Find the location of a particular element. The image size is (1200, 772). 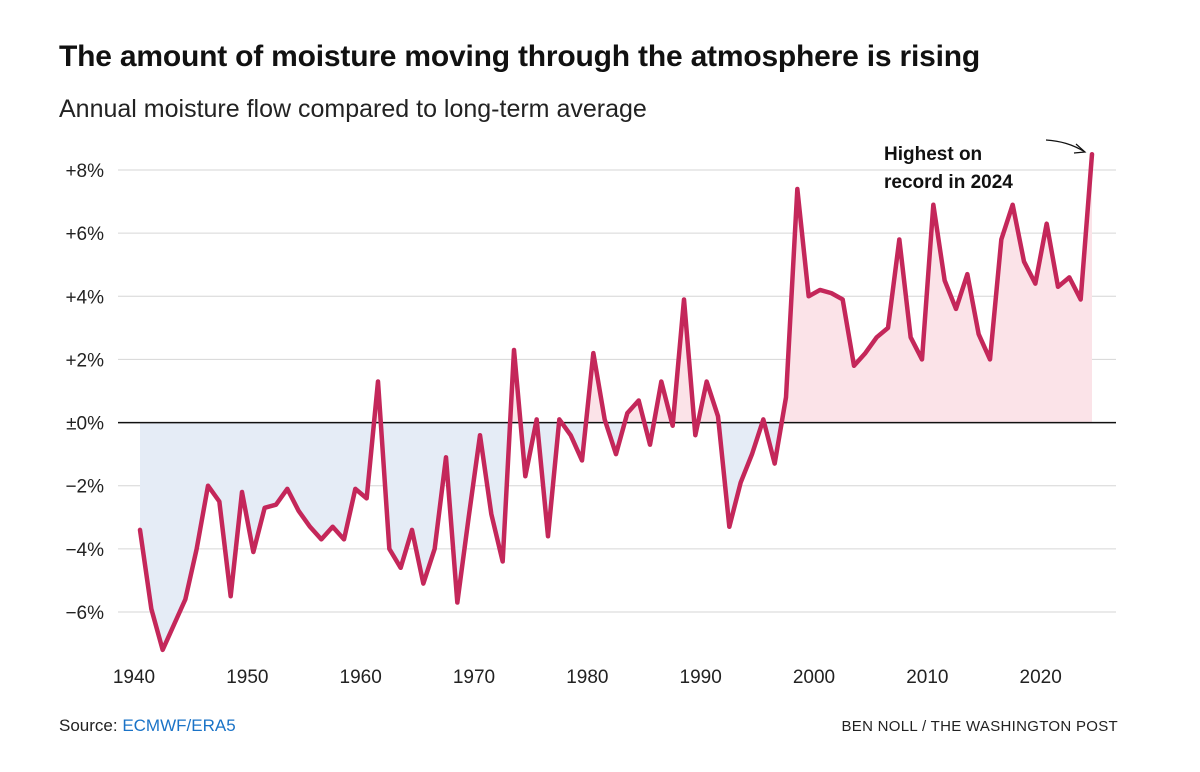

x-tick-label: 1940 is located at coordinates (134, 677).